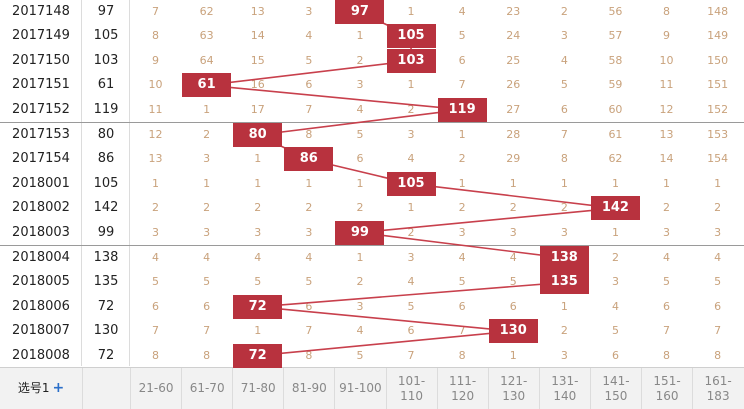 Image resolution: width=744 pixels, height=409 pixels. I want to click on miss-count: 152, so click(718, 109).